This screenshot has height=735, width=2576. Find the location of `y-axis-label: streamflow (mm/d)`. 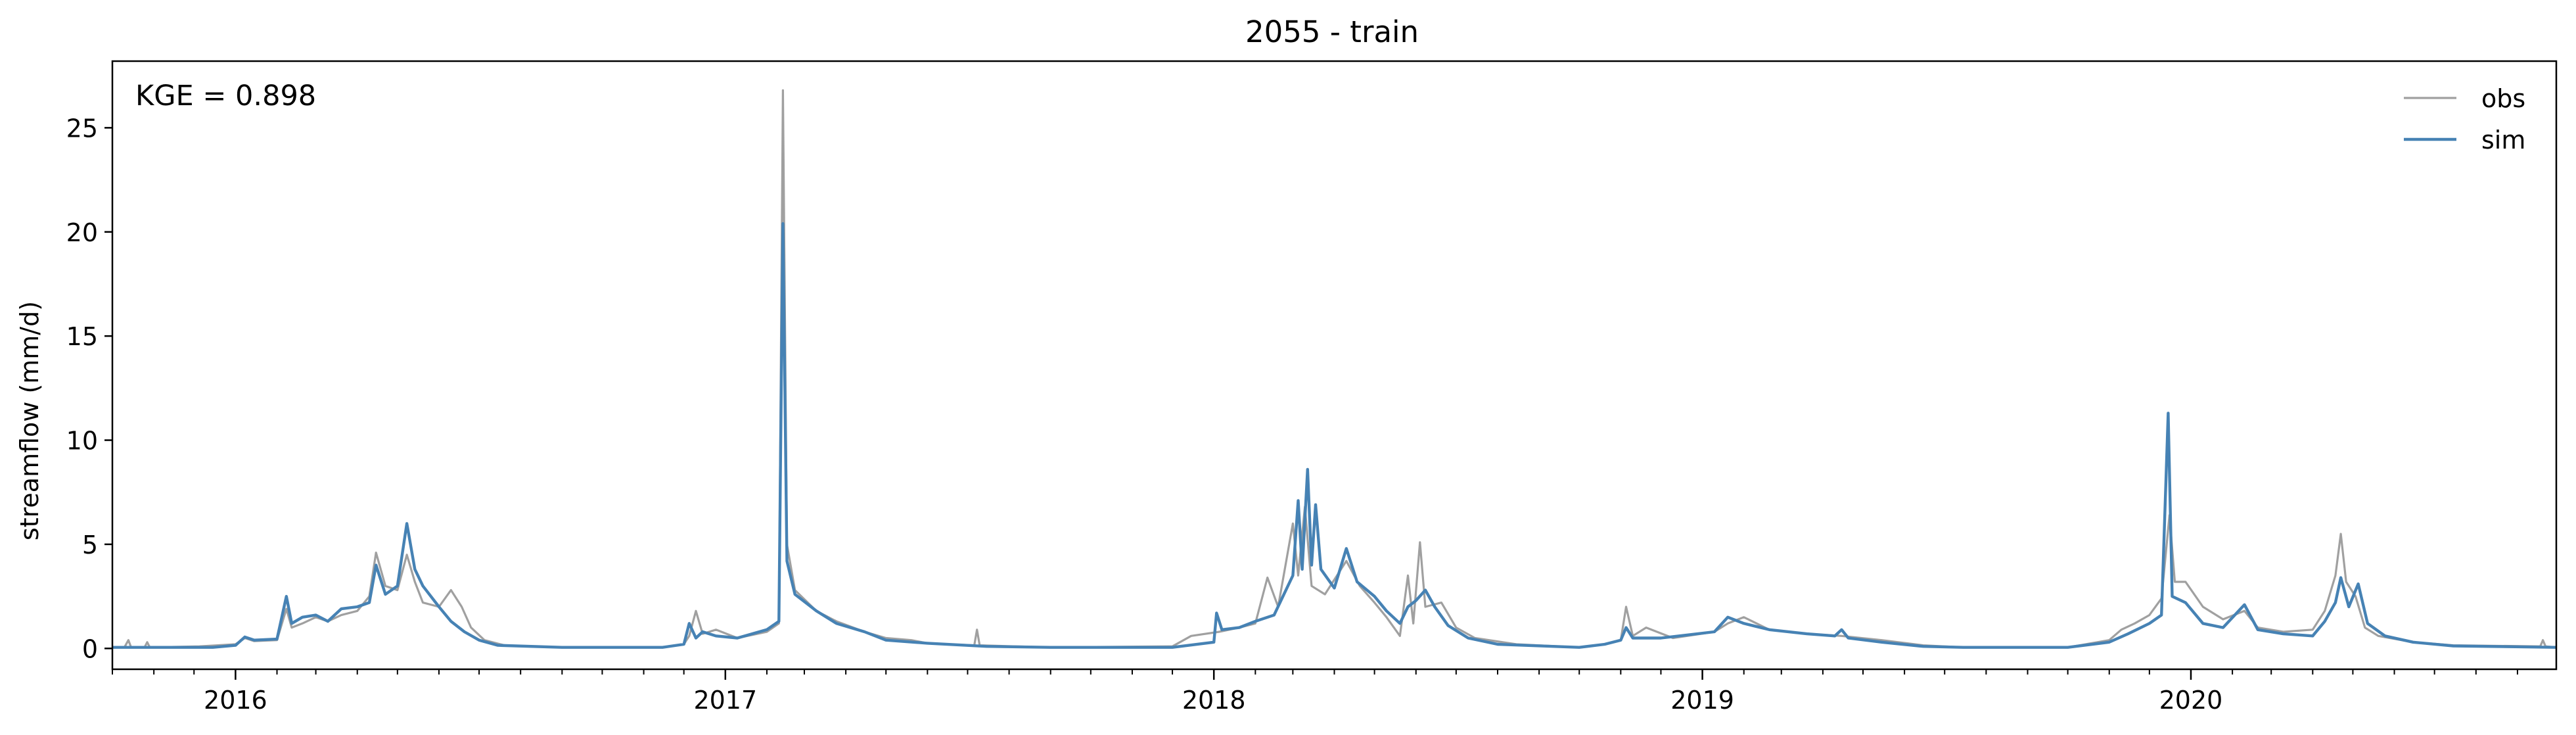

y-axis-label: streamflow (mm/d) is located at coordinates (30, 420).